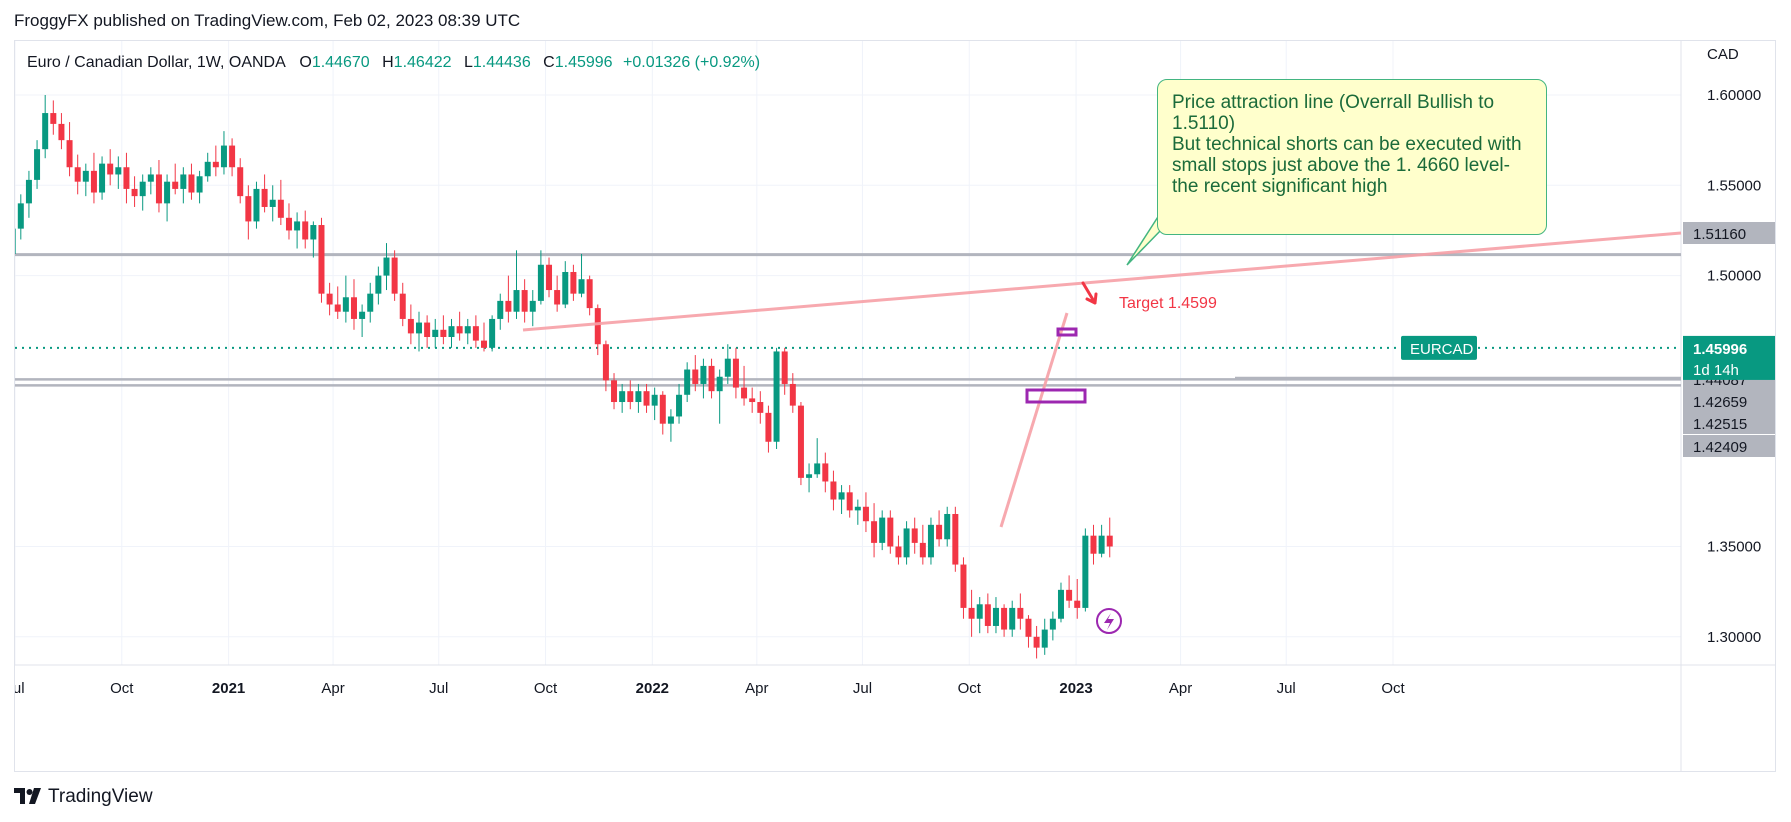  What do you see at coordinates (27, 796) in the screenshot?
I see `tradingview-logo-icon` at bounding box center [27, 796].